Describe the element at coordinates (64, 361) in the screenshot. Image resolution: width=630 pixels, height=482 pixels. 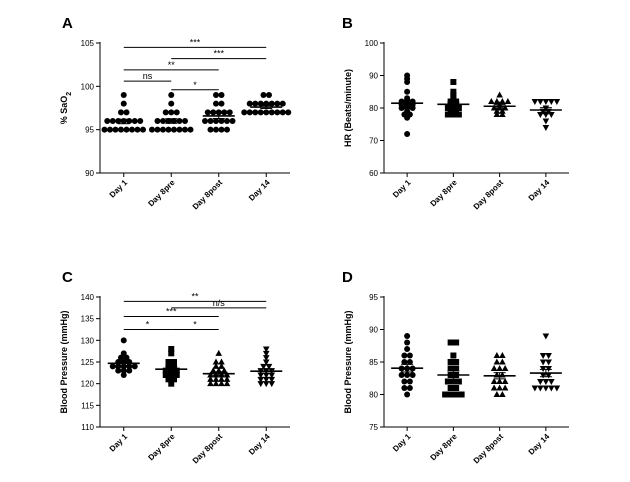
I see `y-axis-title-main: Blood Pressure (mmHg)` at that location.